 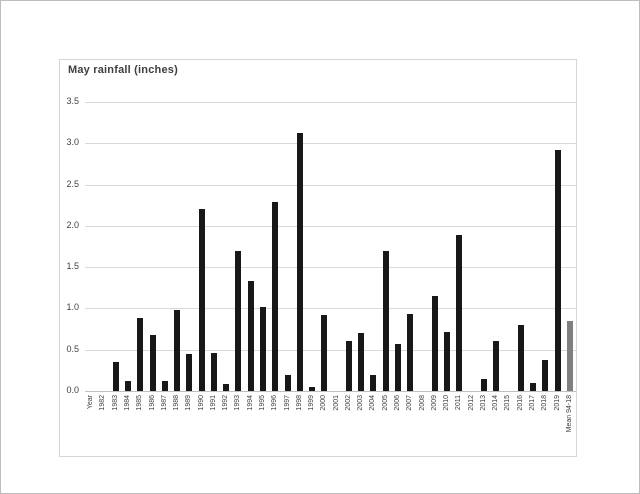 What do you see at coordinates (459, 313) in the screenshot?
I see `bar-2011` at bounding box center [459, 313].